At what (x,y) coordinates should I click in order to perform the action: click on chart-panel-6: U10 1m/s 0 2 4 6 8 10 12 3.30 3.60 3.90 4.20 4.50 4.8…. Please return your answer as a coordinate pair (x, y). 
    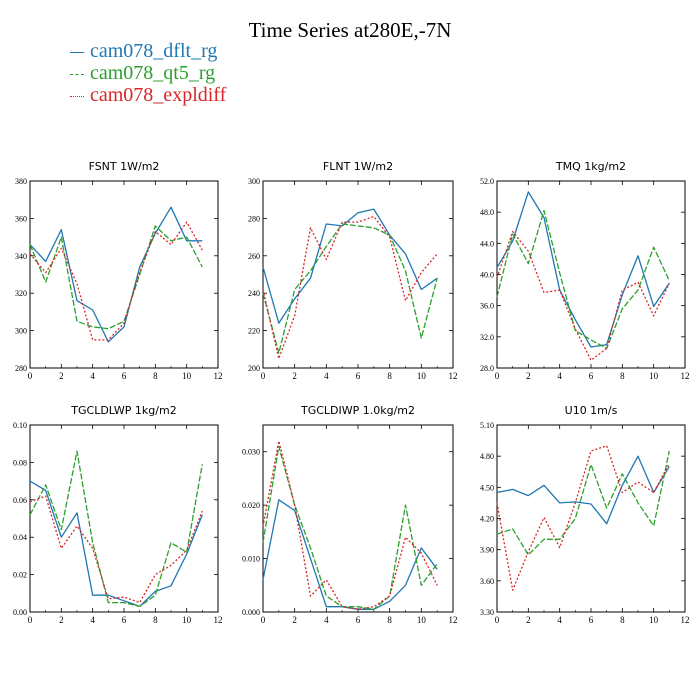
    Looking at the image, I should click on (585, 514).